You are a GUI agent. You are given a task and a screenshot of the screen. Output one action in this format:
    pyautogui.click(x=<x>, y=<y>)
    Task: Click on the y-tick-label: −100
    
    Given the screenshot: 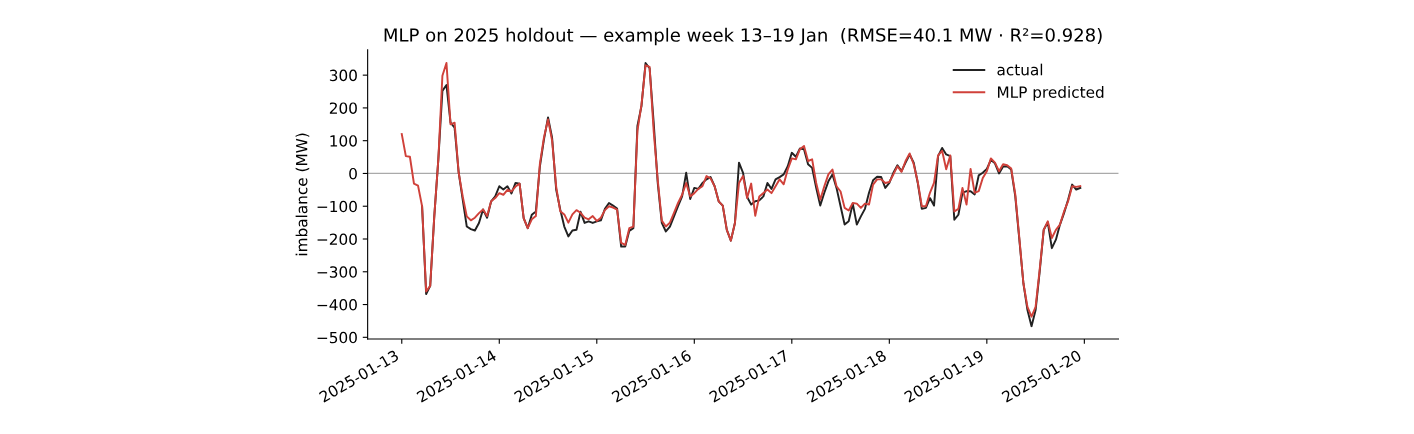 What is the action you would take?
    pyautogui.click(x=337, y=206)
    